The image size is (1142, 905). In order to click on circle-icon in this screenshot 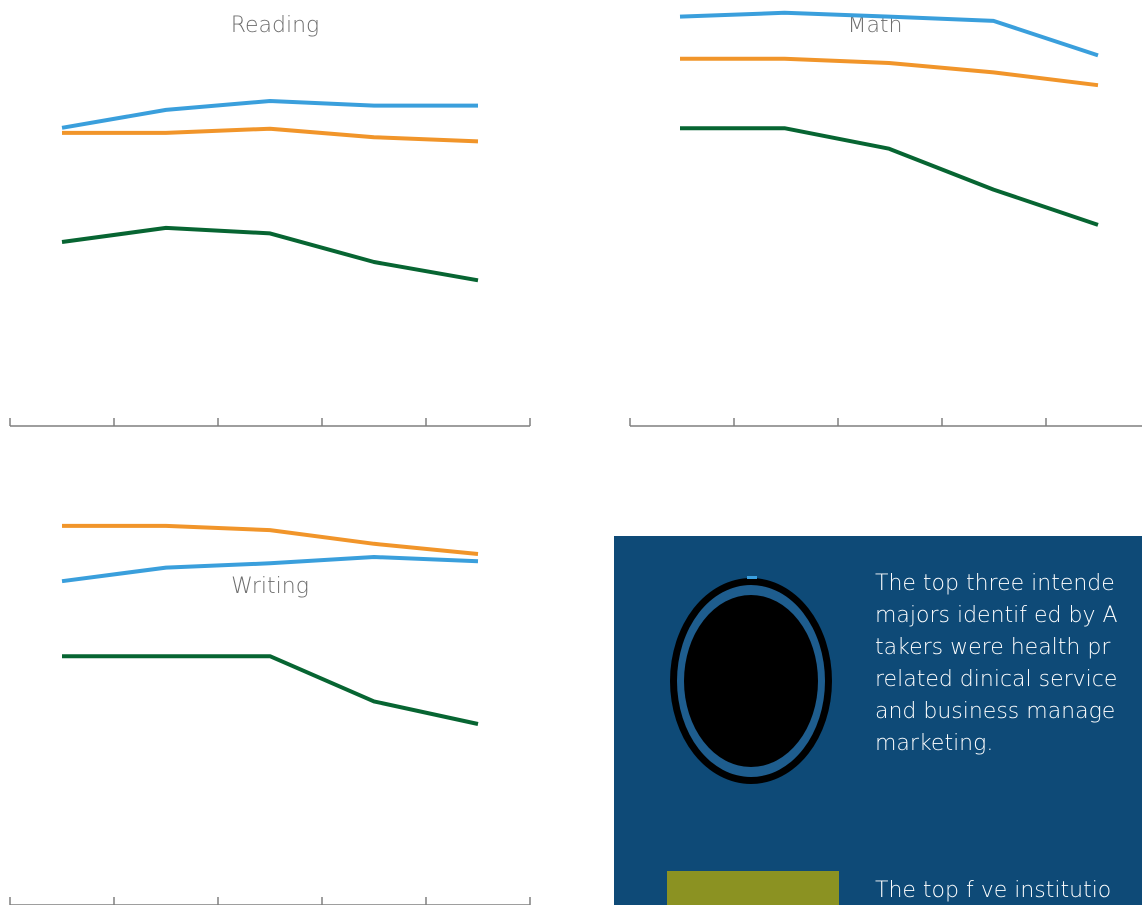, I will do `click(751, 681)`.